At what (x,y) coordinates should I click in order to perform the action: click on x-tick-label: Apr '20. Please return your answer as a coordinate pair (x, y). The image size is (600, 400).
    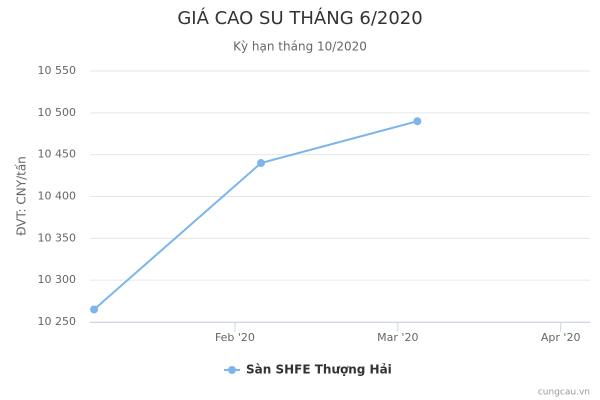
    Looking at the image, I should click on (561, 337).